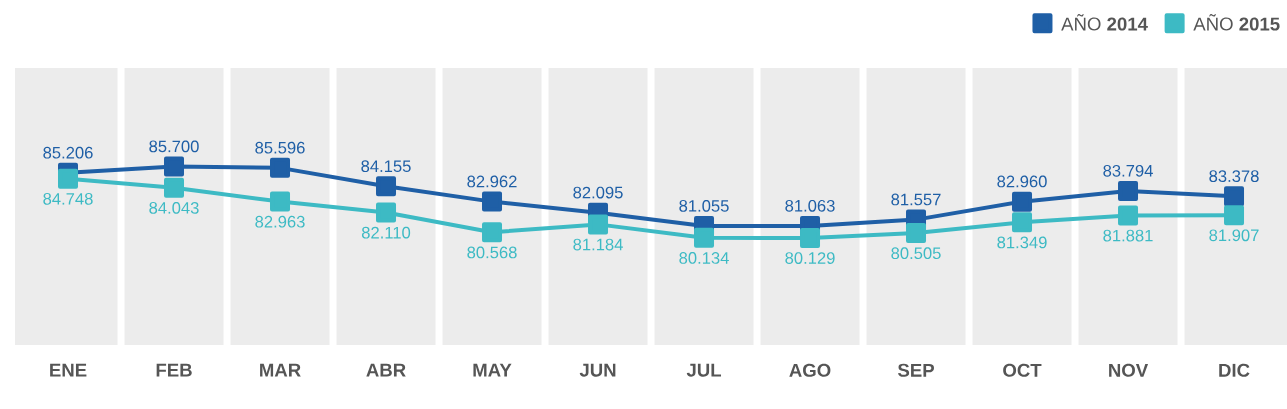  Describe the element at coordinates (810, 258) in the screenshot. I see `data-label: 80.129` at that location.